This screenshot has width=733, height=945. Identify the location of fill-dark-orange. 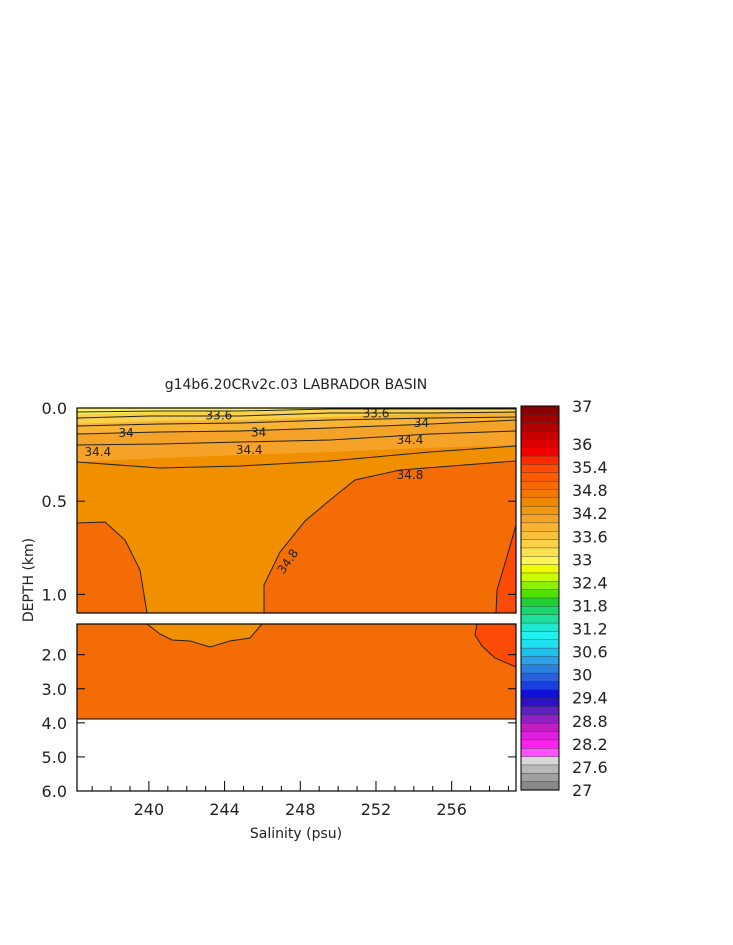
(296, 671).